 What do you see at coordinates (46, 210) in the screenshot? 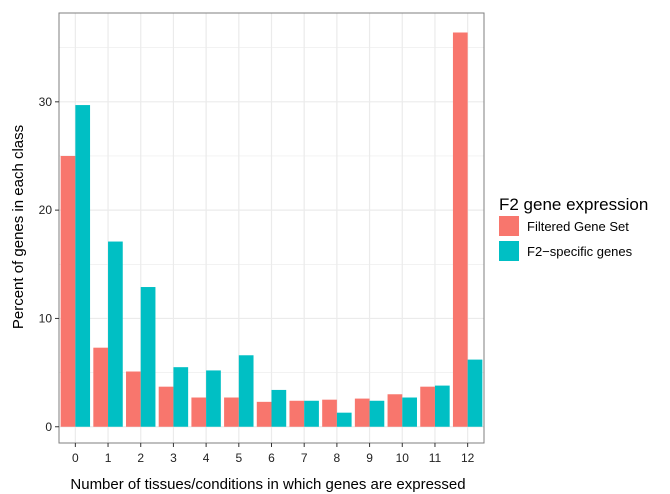
I see `y-tick-label: 20` at bounding box center [46, 210].